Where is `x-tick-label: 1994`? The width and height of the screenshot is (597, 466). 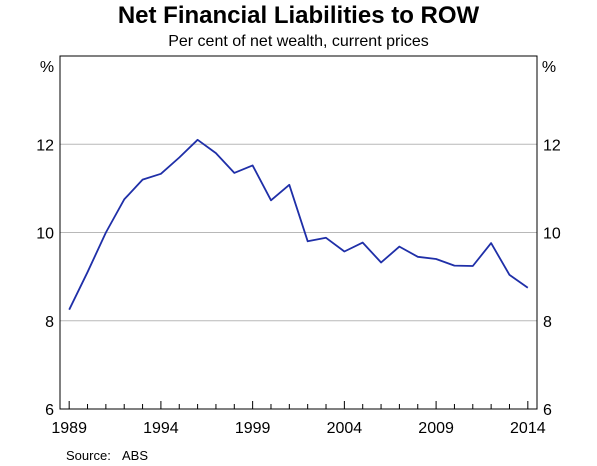 x-tick-label: 1994 is located at coordinates (161, 428).